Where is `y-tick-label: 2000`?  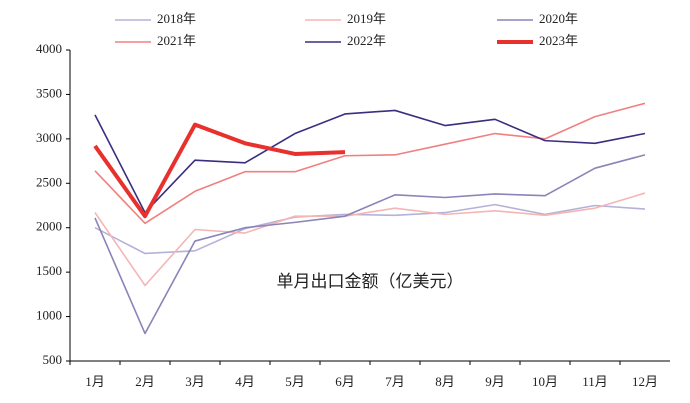 y-tick-label: 2000 is located at coordinates (49, 226).